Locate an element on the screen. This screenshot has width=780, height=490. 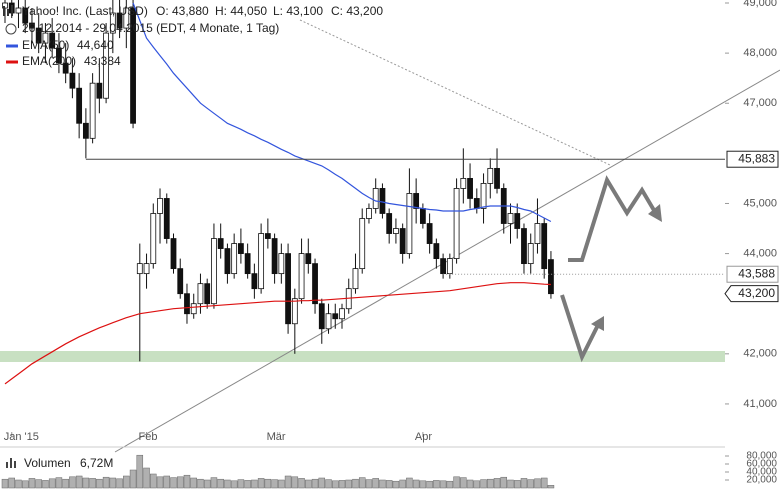
legend-value: 43,384 is located at coordinates (102, 61).